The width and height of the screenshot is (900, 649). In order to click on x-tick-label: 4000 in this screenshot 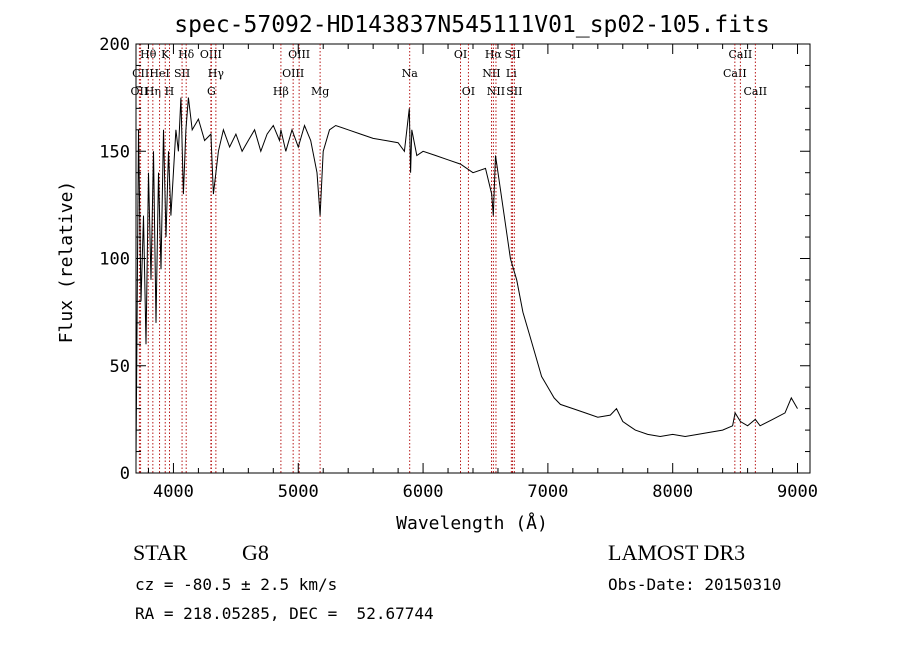, I will do `click(173, 492)`.